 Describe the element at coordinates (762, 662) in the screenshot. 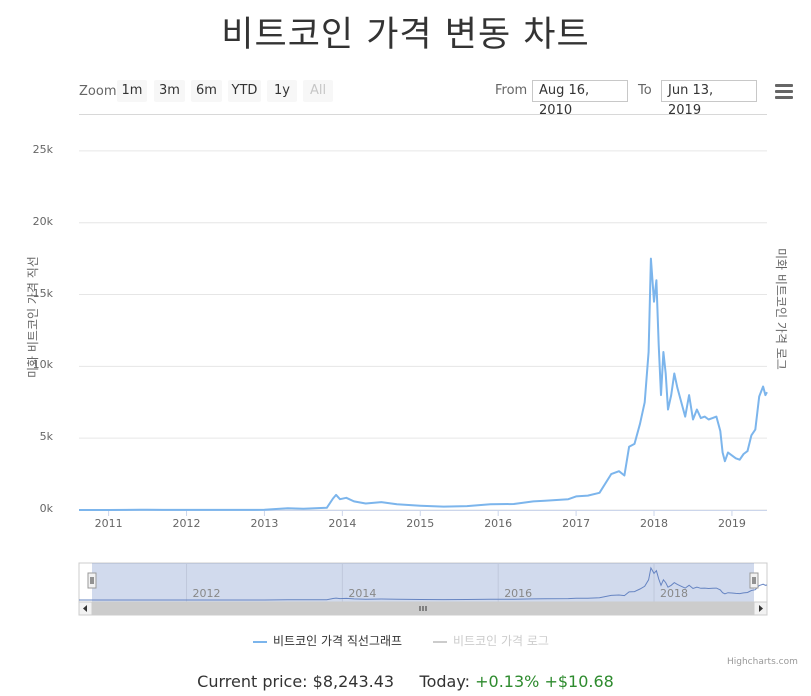

I see `highcharts-credits-link: Highcharts.com` at that location.